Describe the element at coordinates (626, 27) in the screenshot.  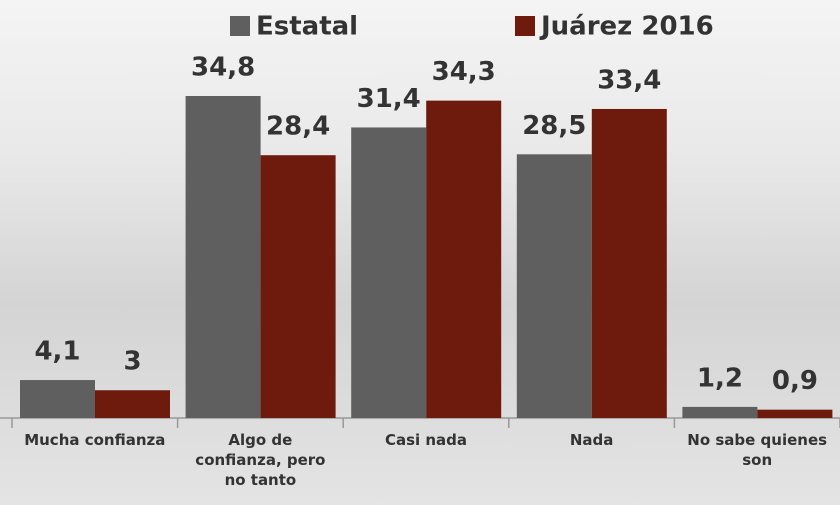
I see `legend-label: Juárez 2016` at that location.